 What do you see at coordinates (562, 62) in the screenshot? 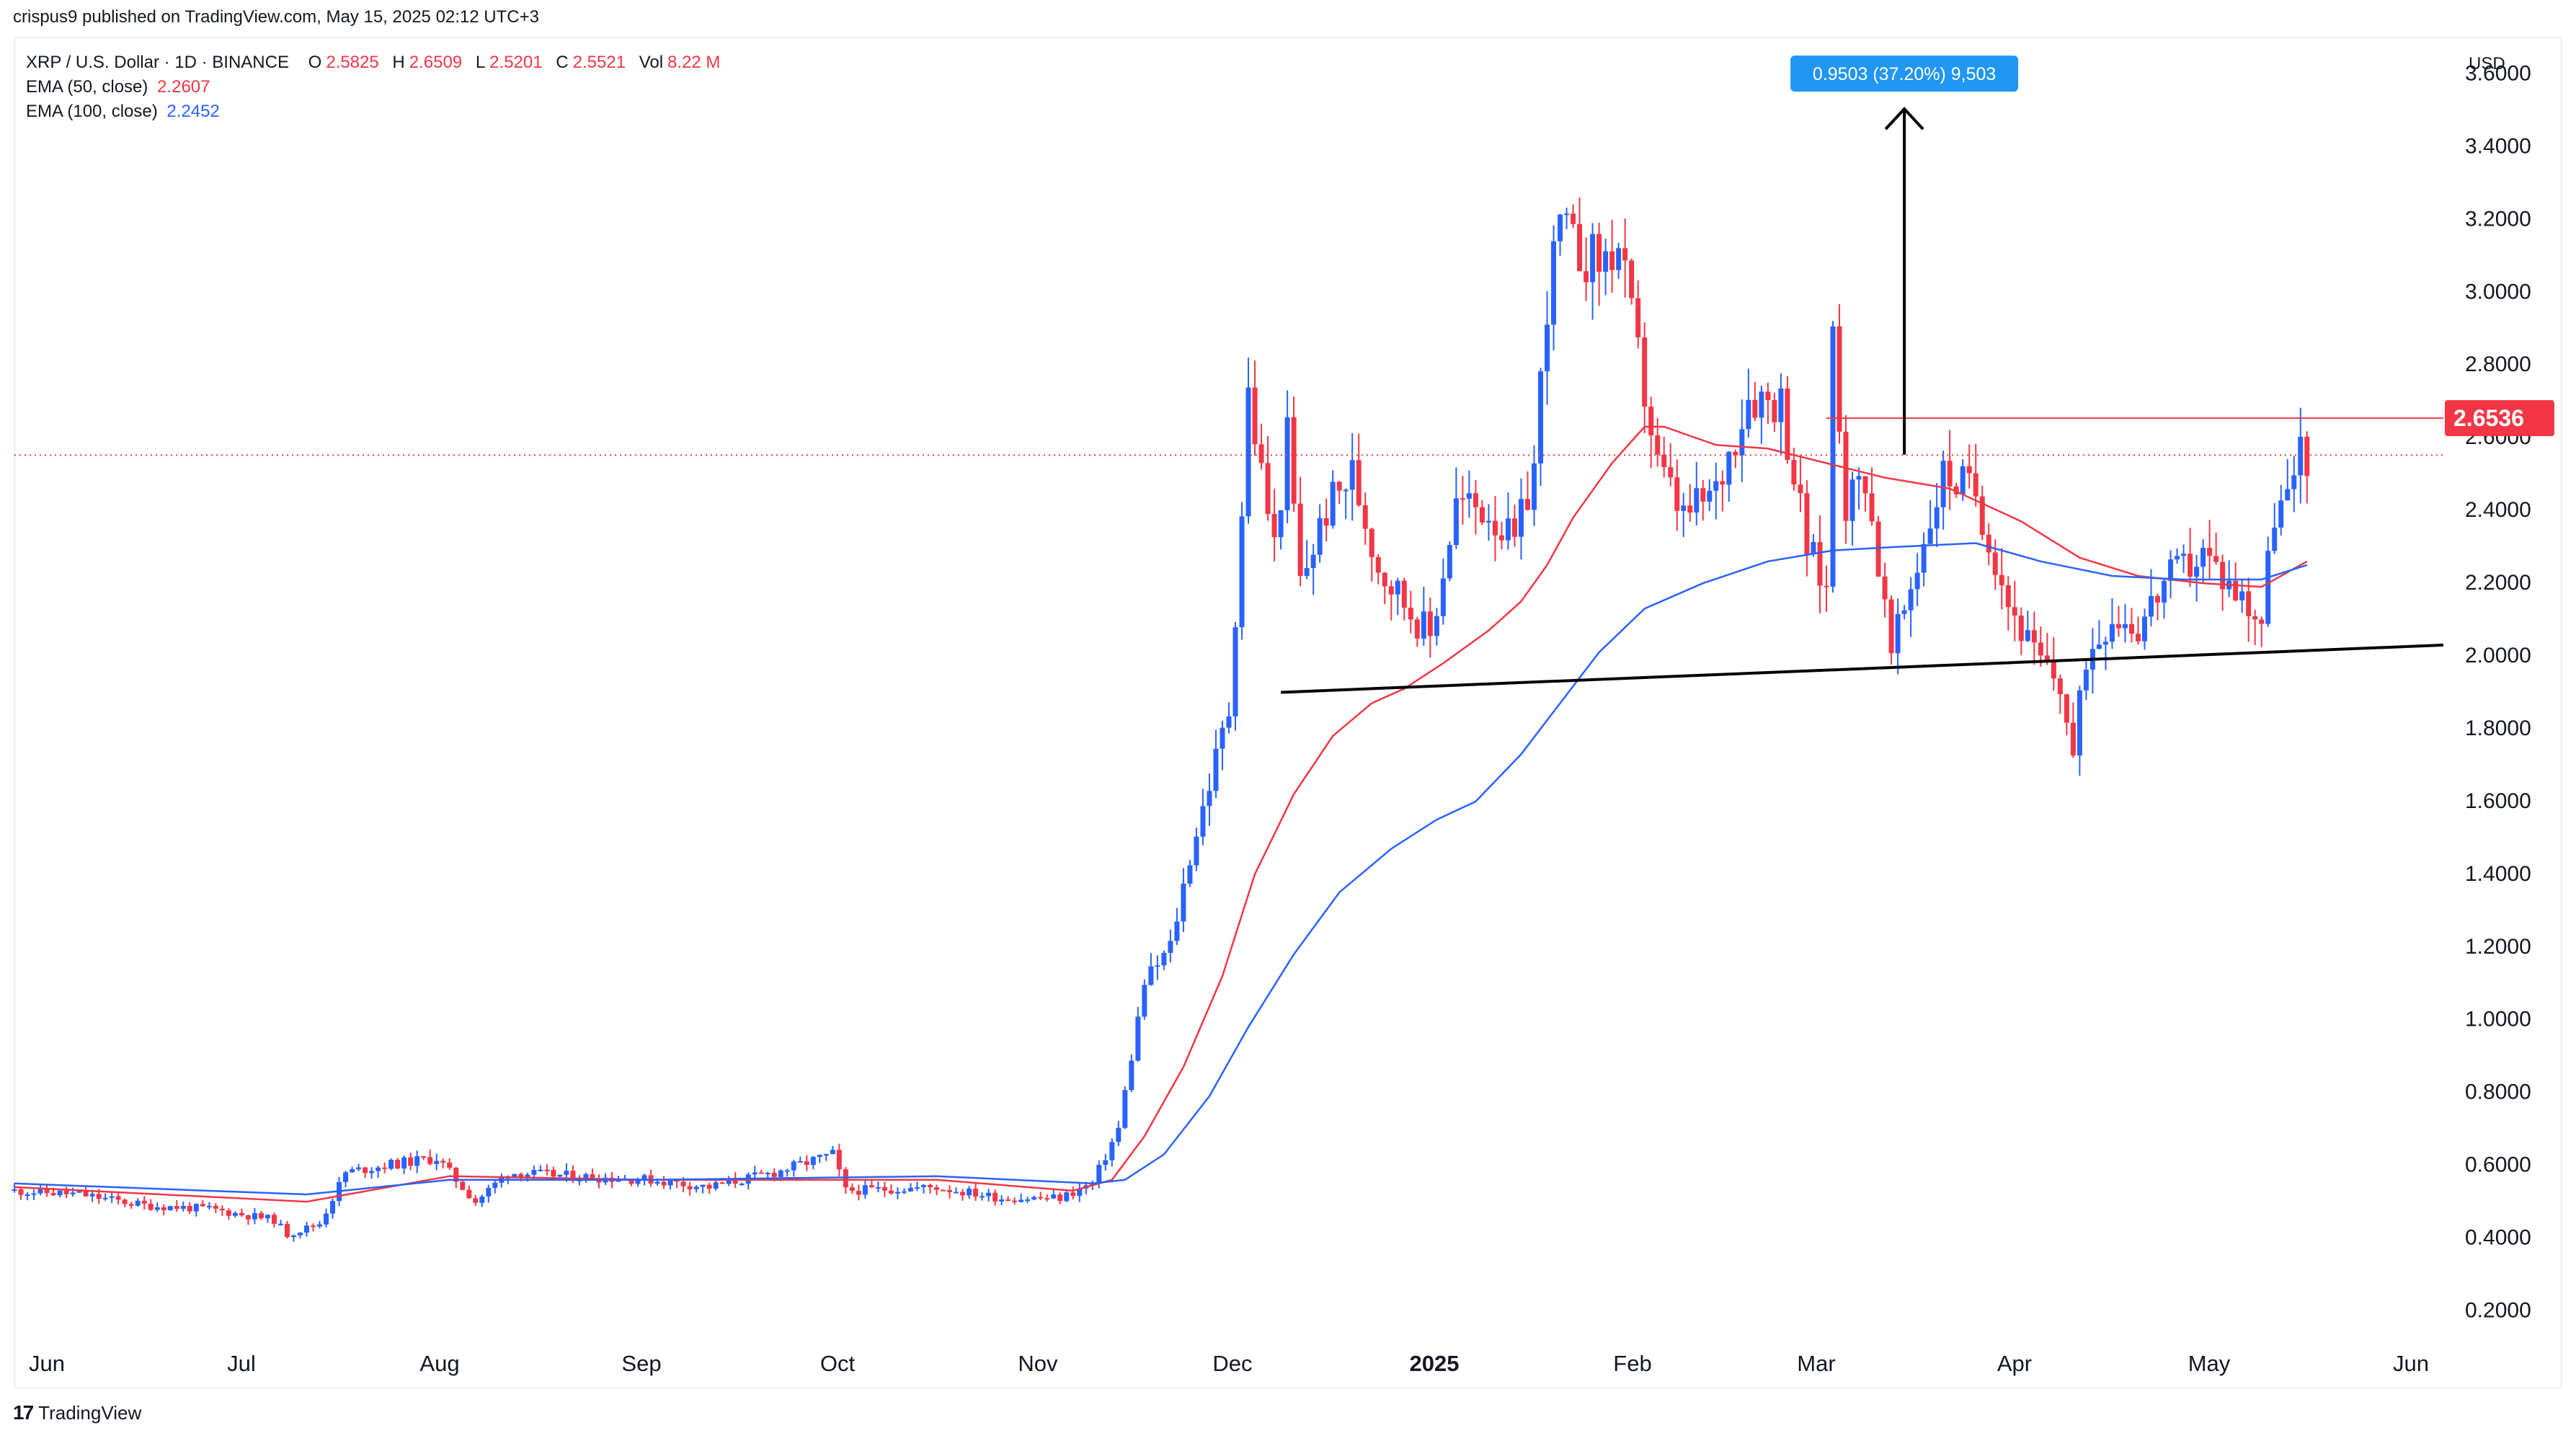
I see `close-label: C` at bounding box center [562, 62].